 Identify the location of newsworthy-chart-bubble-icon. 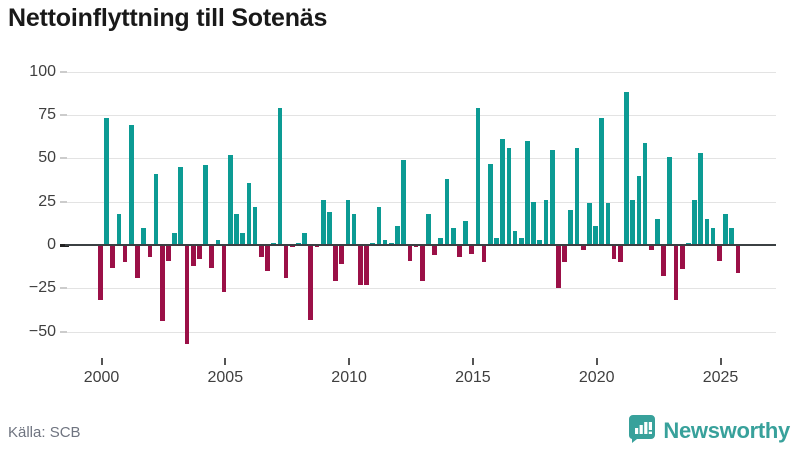
(642, 431).